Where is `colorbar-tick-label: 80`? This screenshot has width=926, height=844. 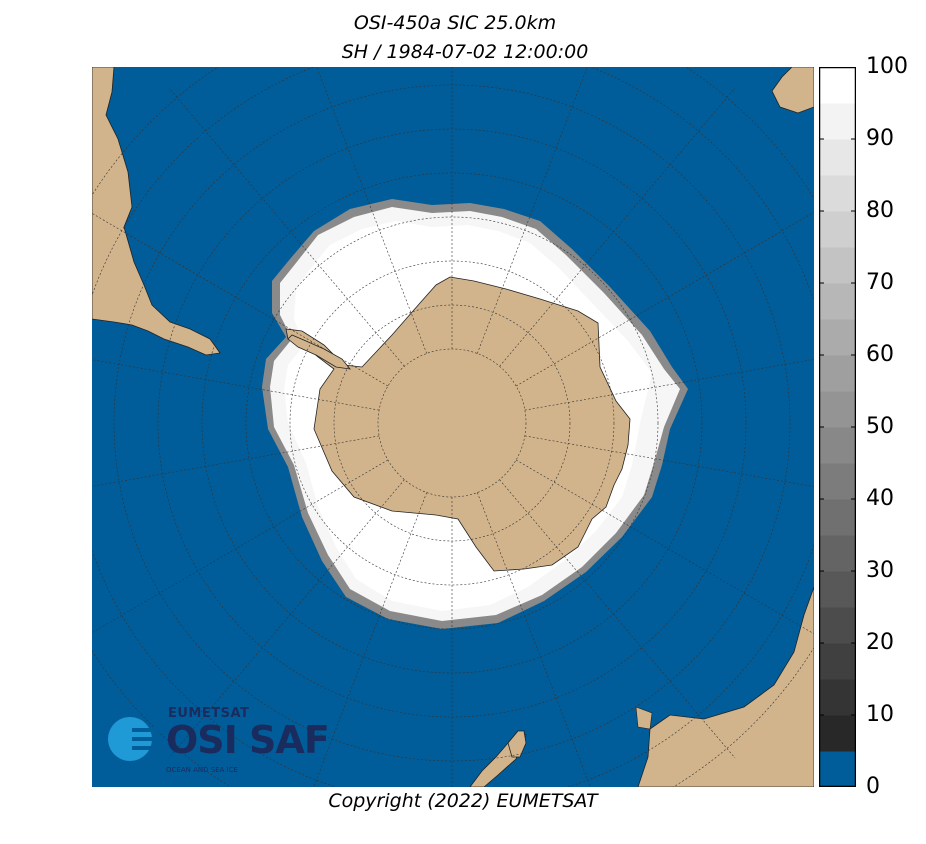
colorbar-tick-label: 80 is located at coordinates (880, 210).